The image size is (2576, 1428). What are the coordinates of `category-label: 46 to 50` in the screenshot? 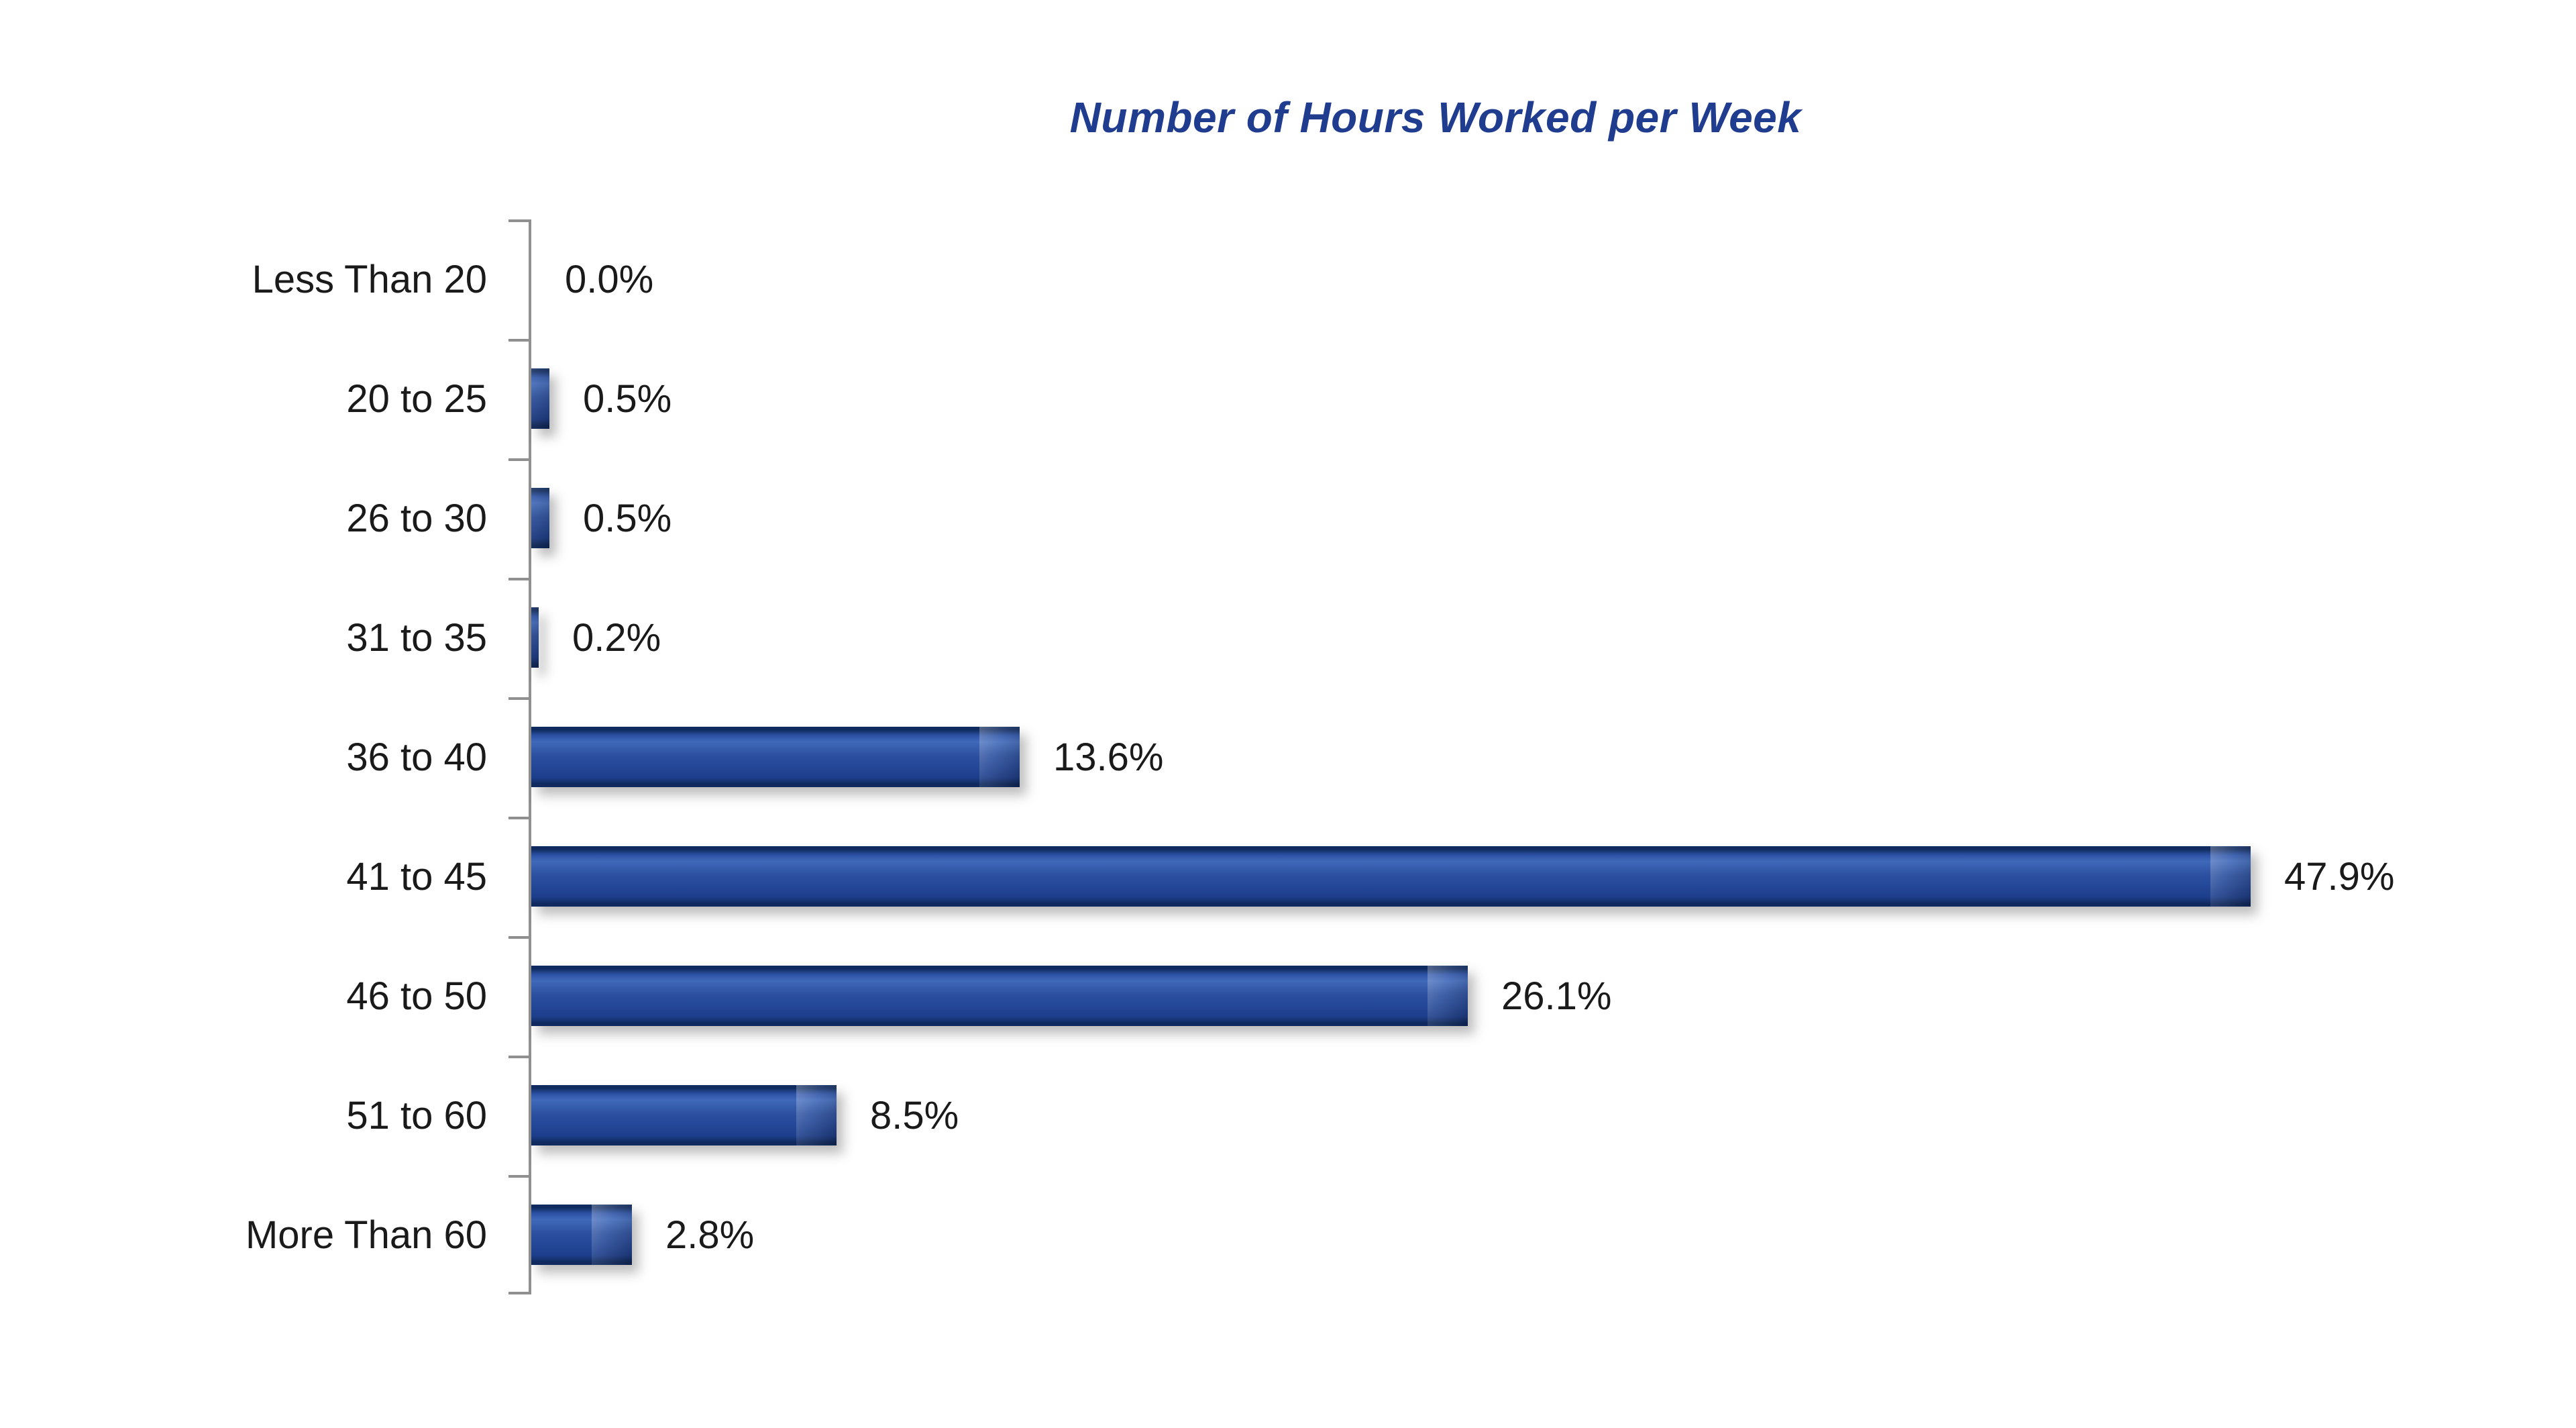 It's located at (416, 996).